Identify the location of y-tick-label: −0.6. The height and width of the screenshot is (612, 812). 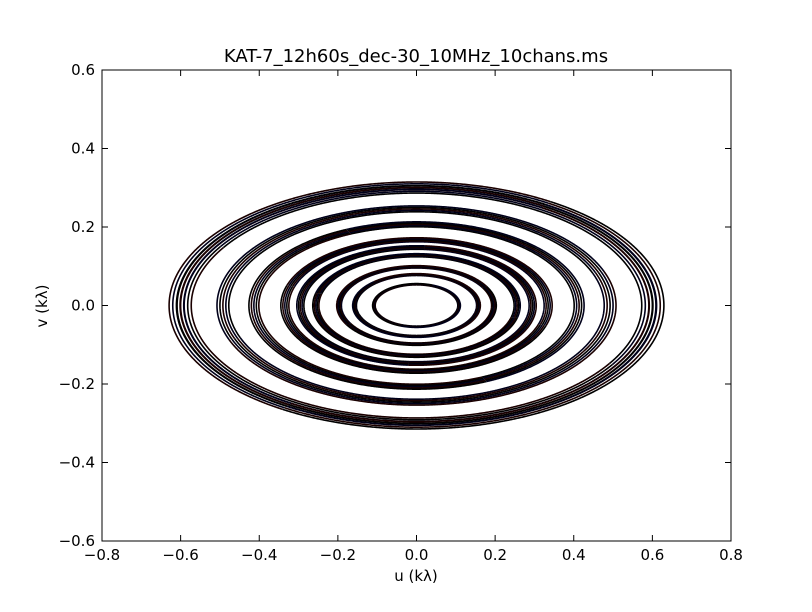
(77, 541).